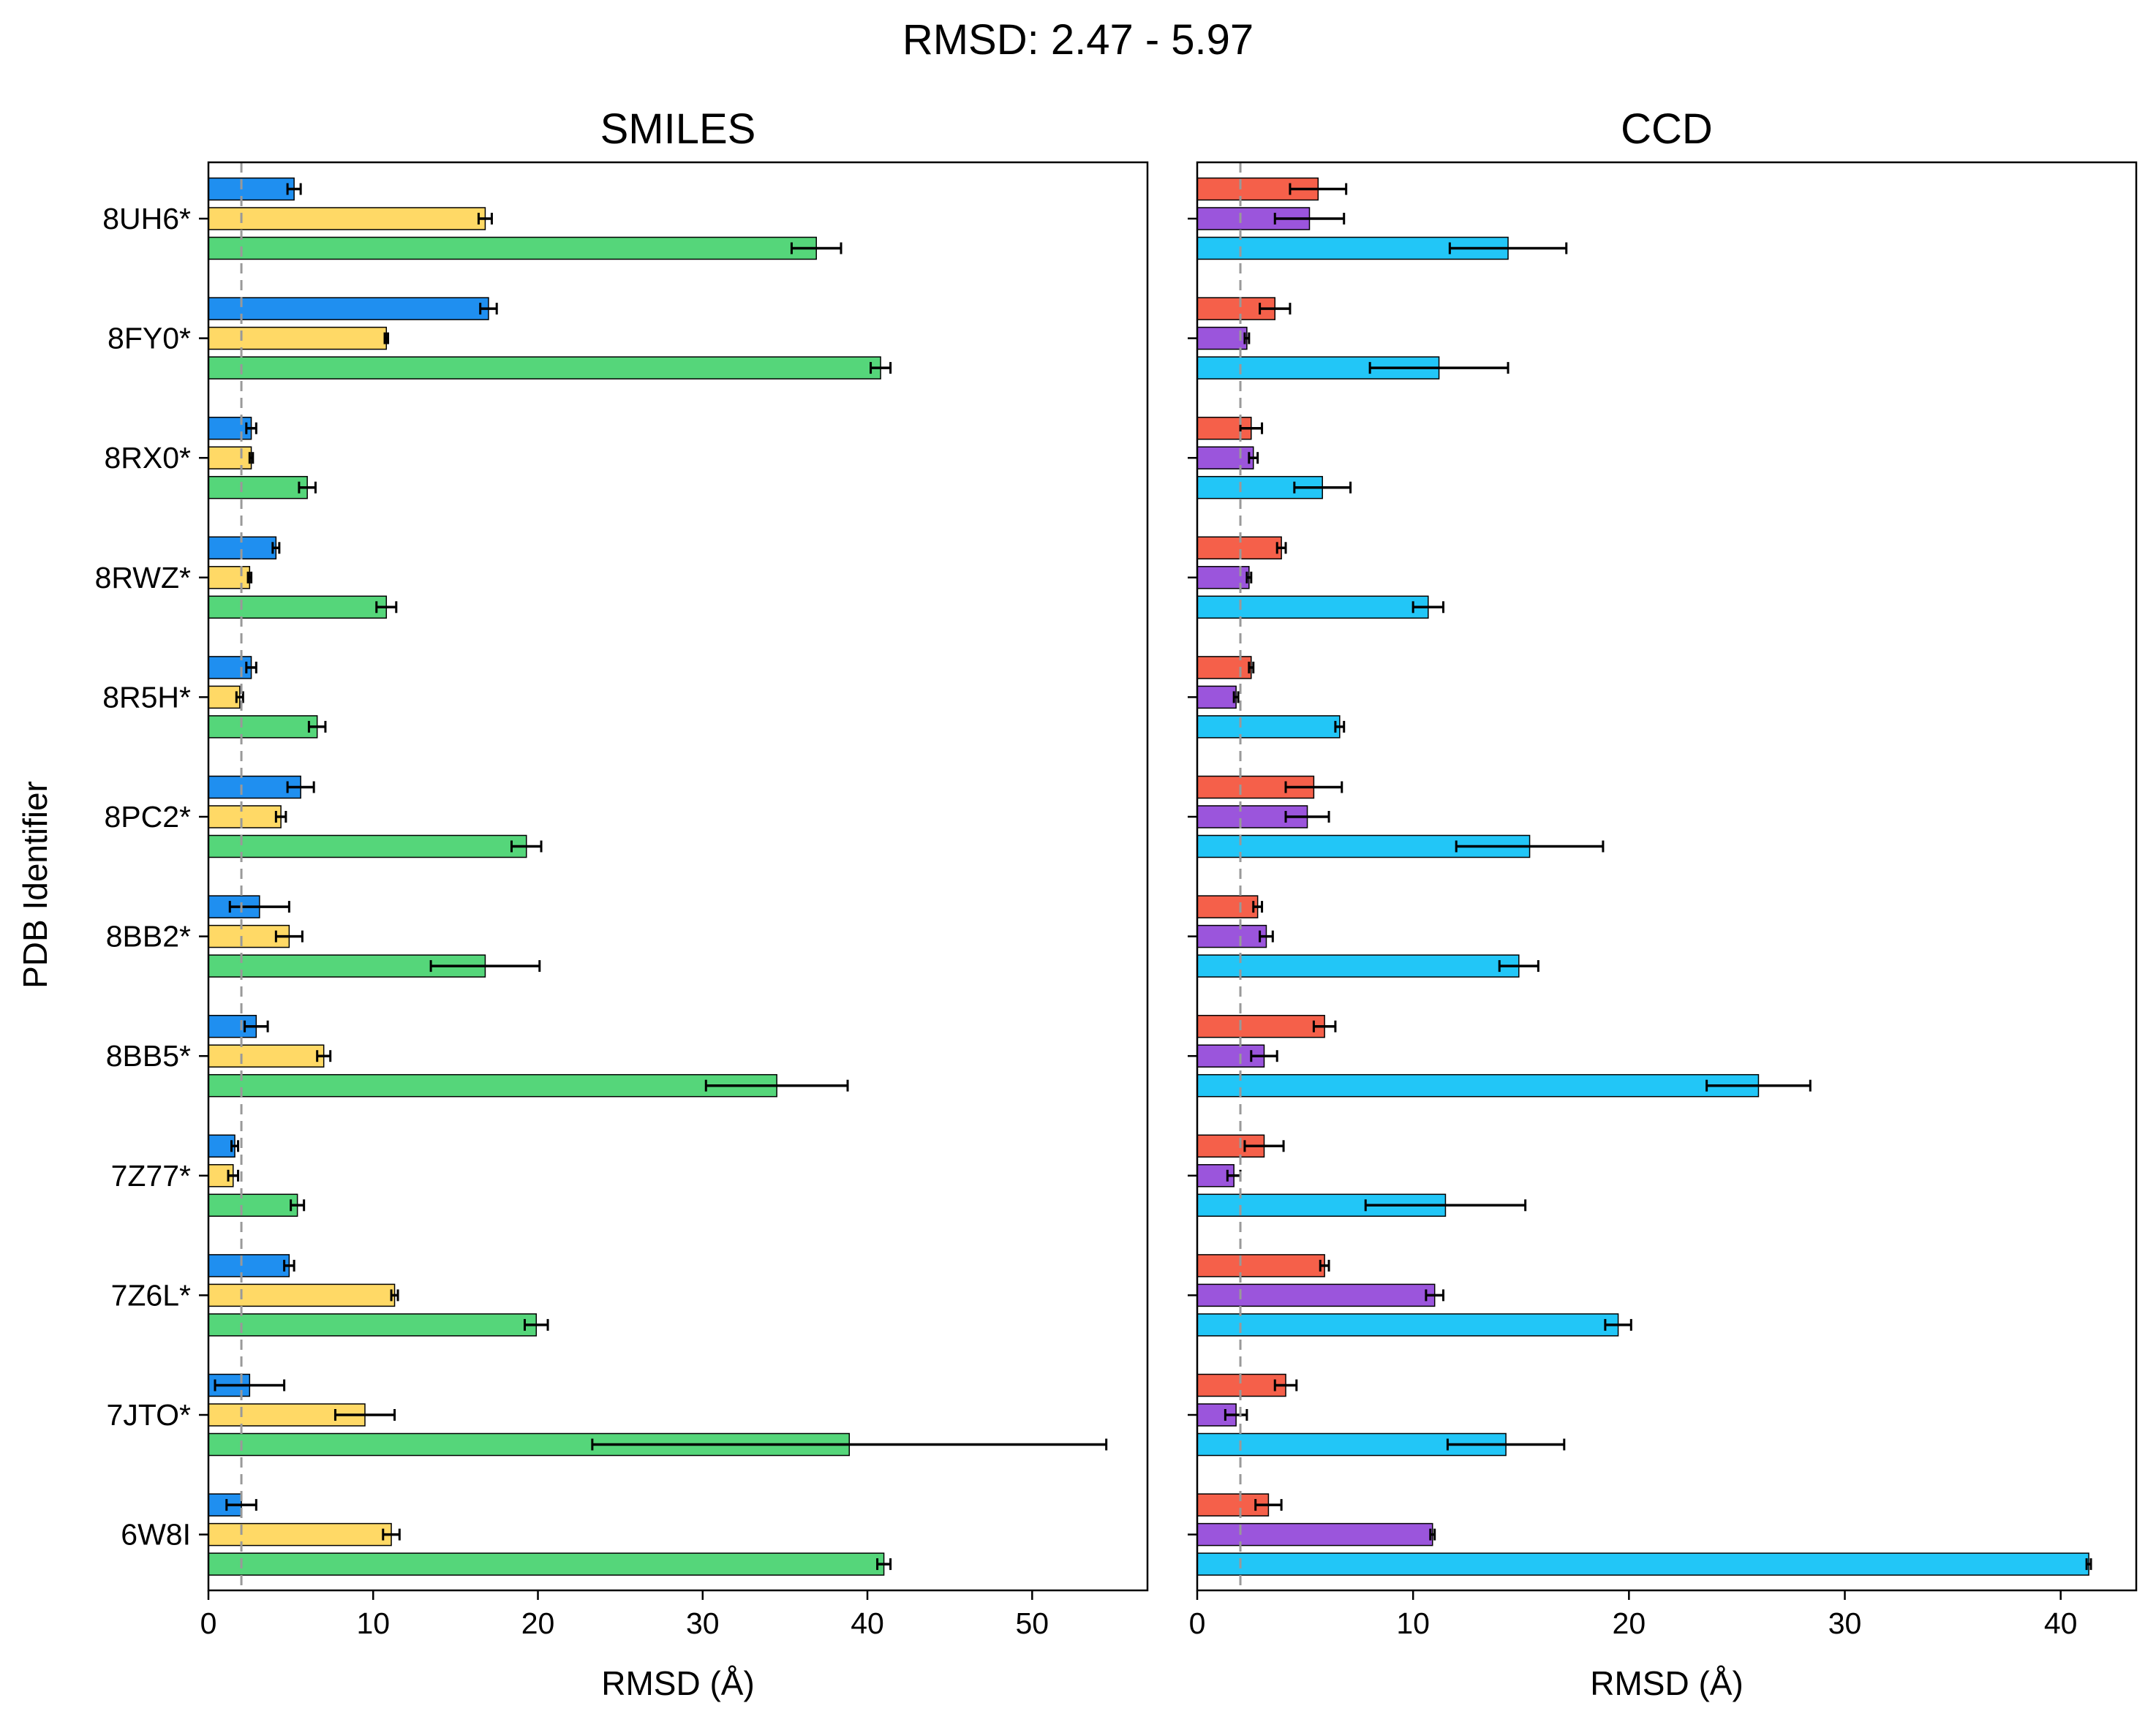 This screenshot has width=2156, height=1722. What do you see at coordinates (149, 1415) in the screenshot?
I see `y-tick-label: 7JTO*` at bounding box center [149, 1415].